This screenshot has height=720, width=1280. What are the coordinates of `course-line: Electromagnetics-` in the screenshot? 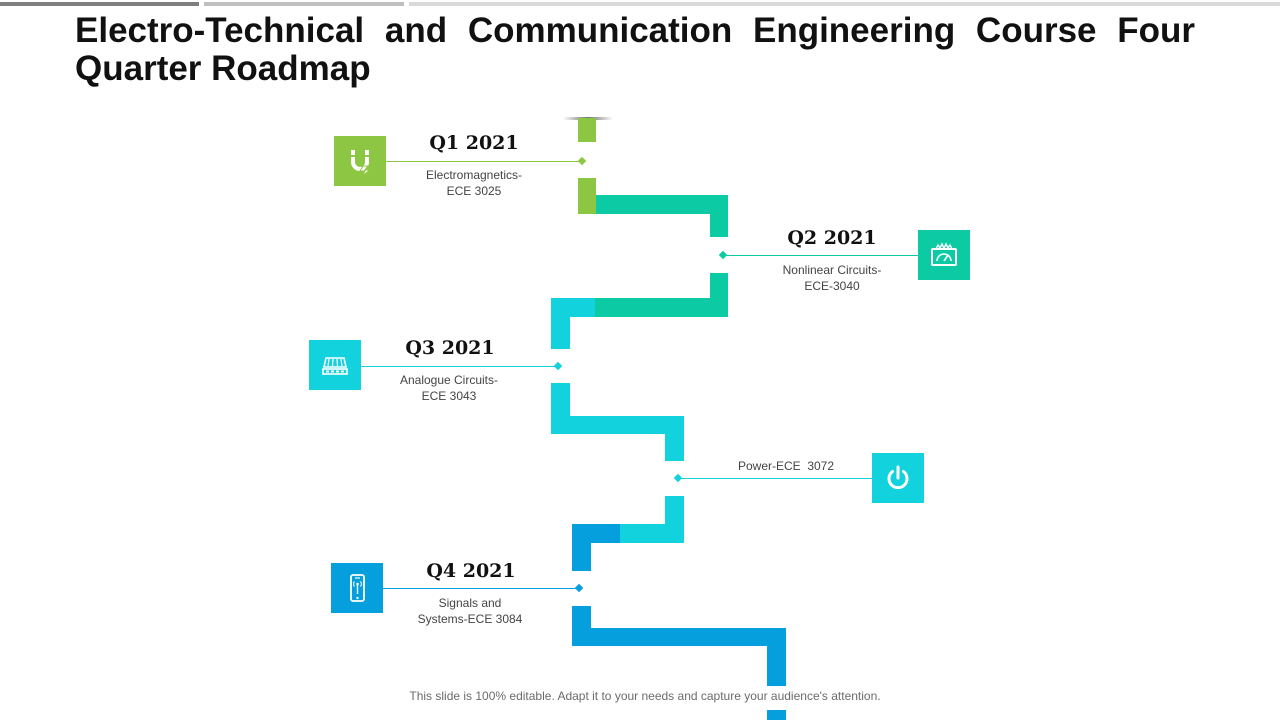 It's located at (474, 175).